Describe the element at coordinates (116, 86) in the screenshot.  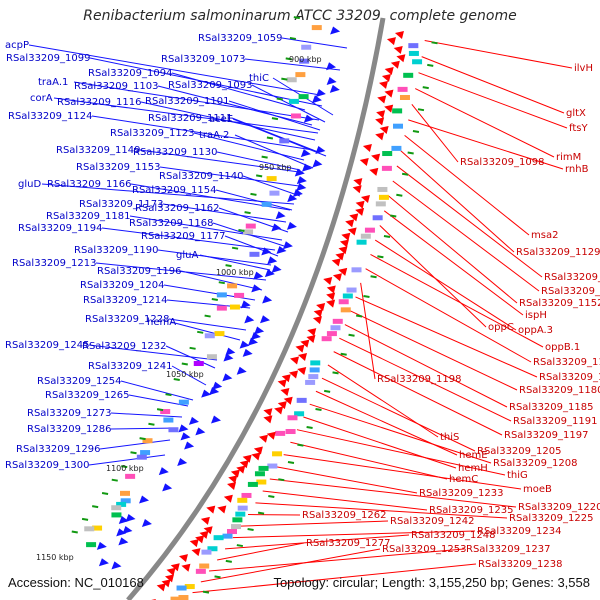
I see `forward-gene-label: RSal33209_1103` at that location.